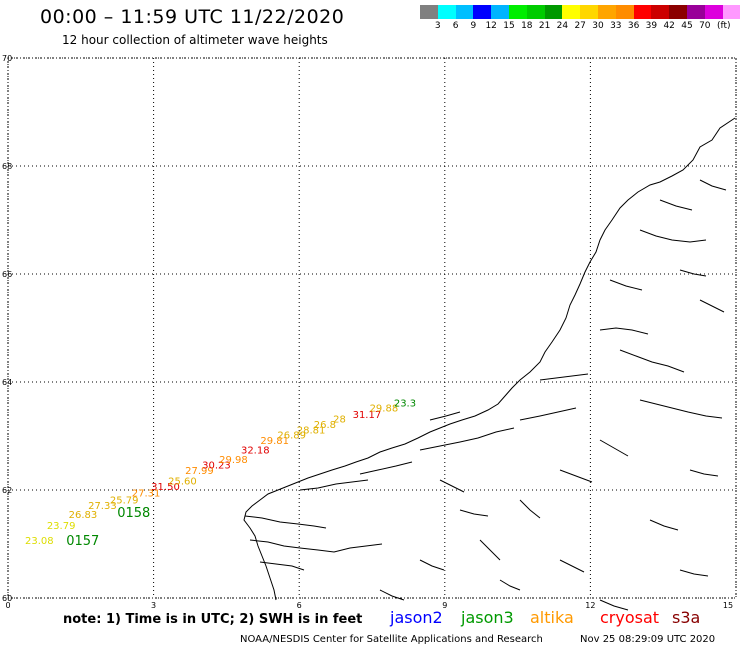 This screenshot has width=740, height=650. I want to click on lat-tick-label: 60, so click(7, 598).